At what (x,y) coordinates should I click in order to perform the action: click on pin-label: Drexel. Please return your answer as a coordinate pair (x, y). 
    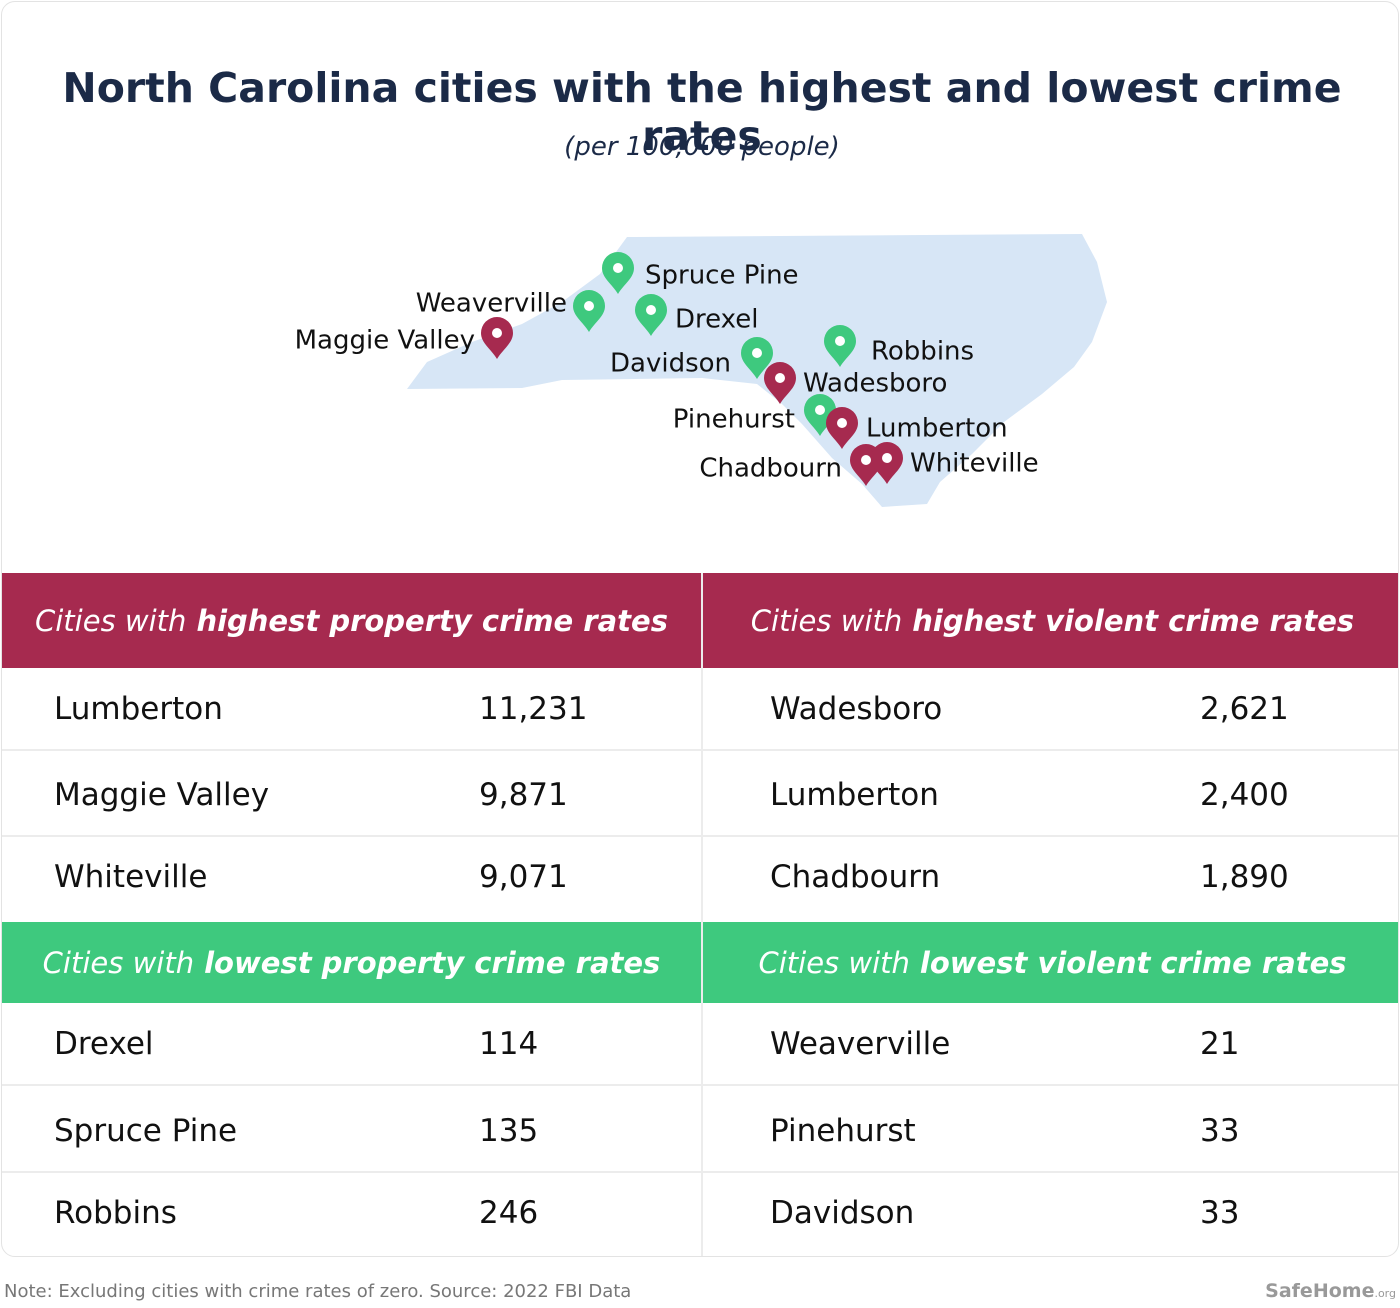
    Looking at the image, I should click on (716, 320).